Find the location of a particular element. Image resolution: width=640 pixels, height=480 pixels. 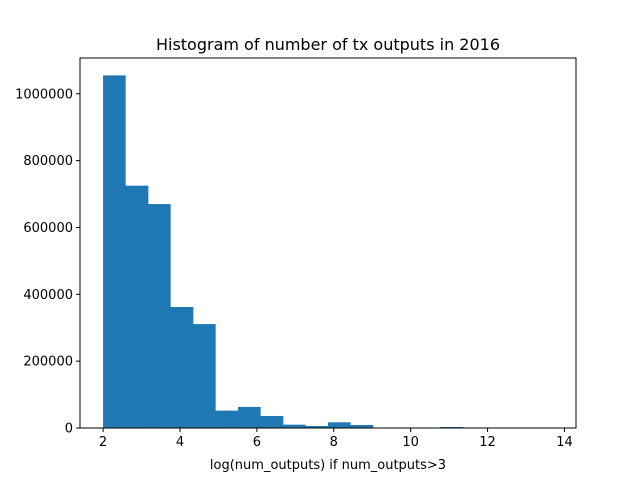

y-tick-label: 0 is located at coordinates (69, 429).